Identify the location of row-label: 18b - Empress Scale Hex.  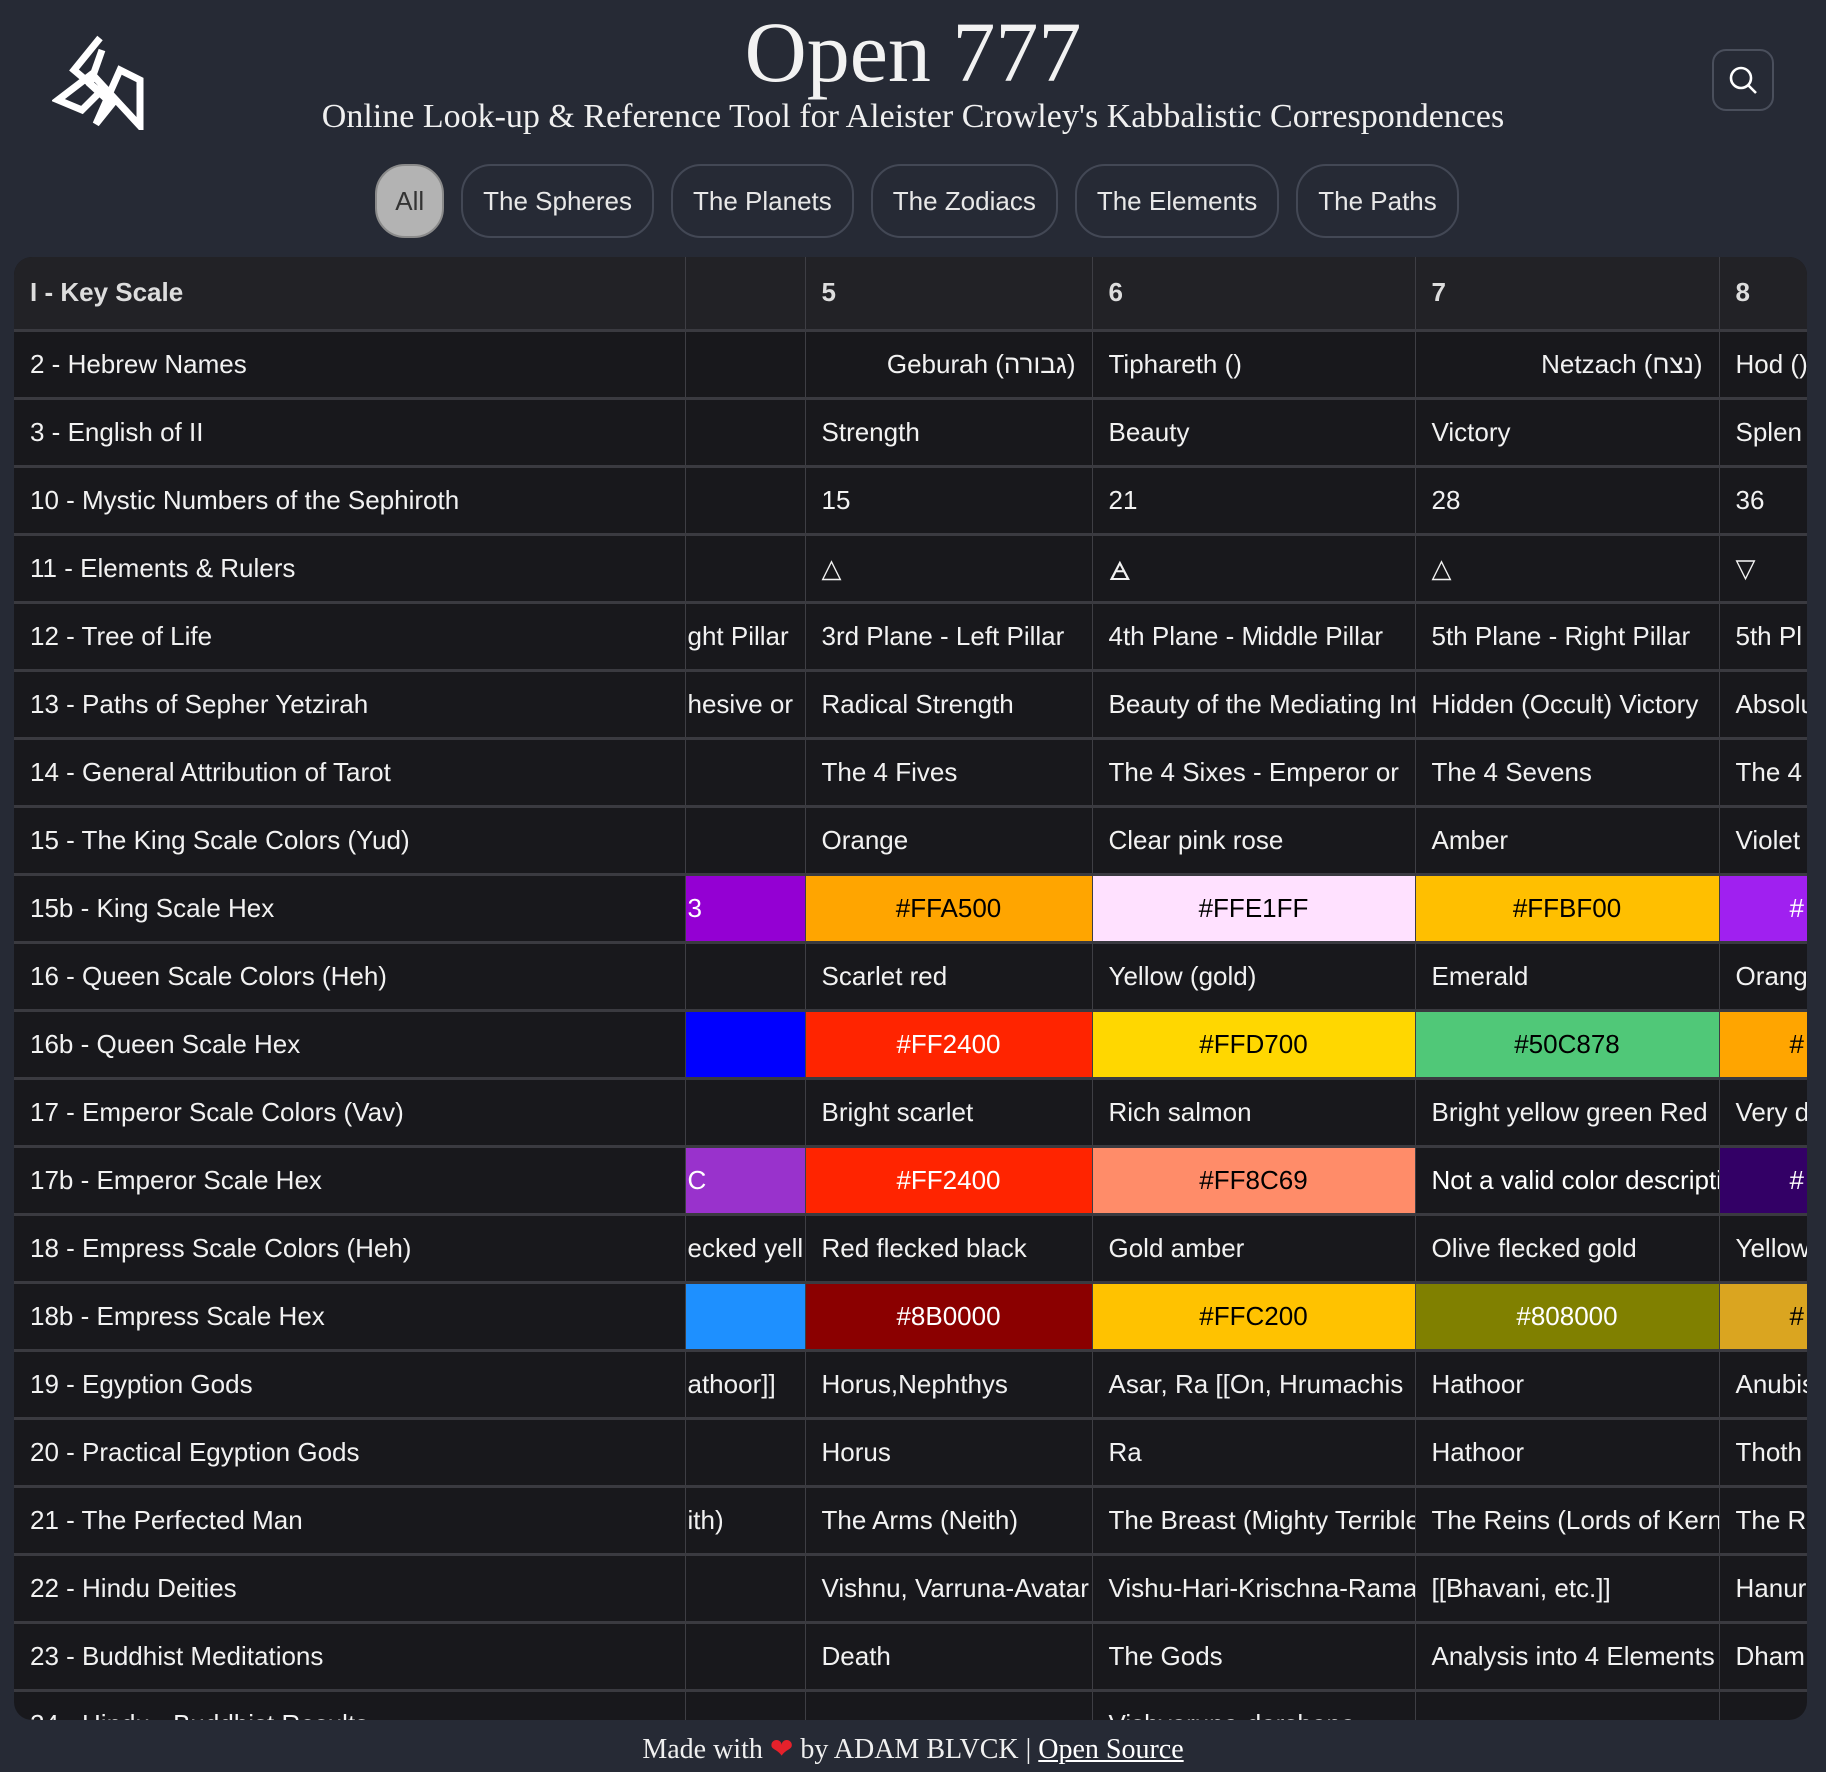
(349, 1317).